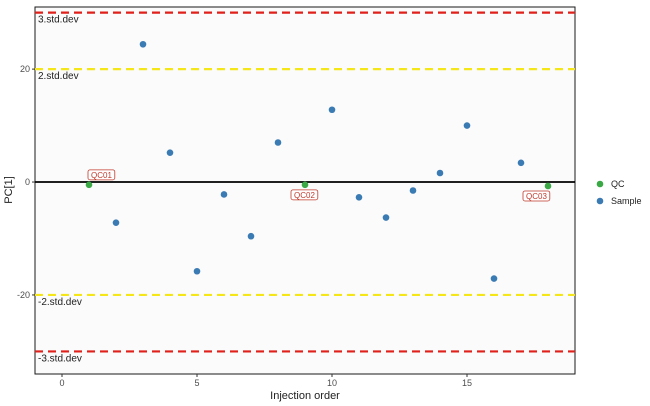 This screenshot has width=650, height=406. I want to click on qc-label-text: QC01, so click(101, 175).